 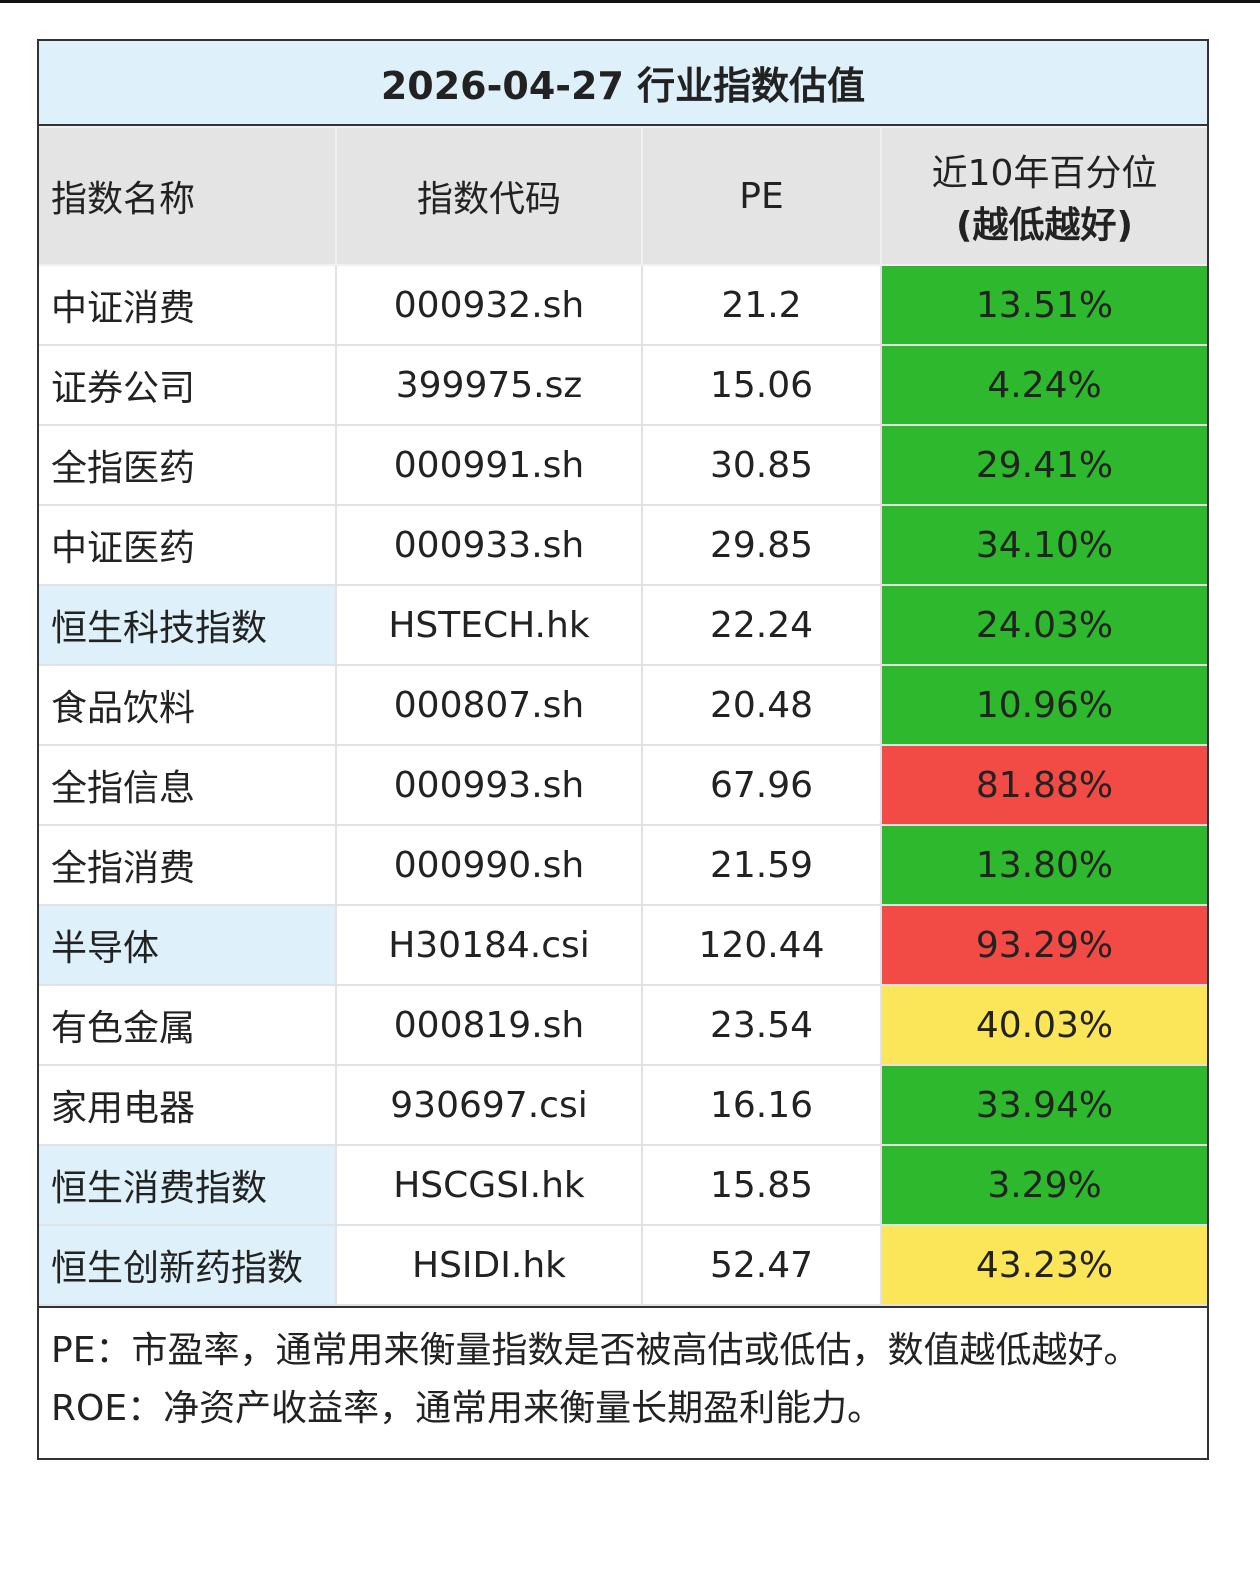 What do you see at coordinates (1043, 1025) in the screenshot?
I see `percentile-cell: 40.03%` at bounding box center [1043, 1025].